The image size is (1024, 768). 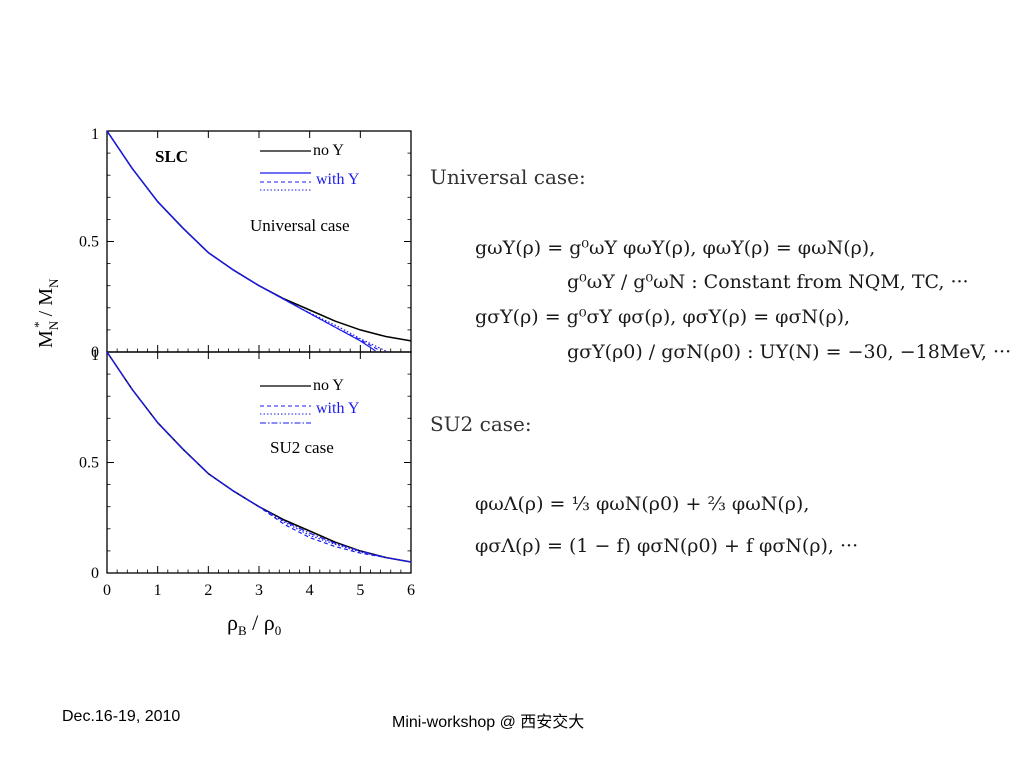 I want to click on su2-eq-2: φσΛ(ρ) = (1 − f) φσN(ρ0) + f φσN(ρ), ···, so click(x=666, y=546).